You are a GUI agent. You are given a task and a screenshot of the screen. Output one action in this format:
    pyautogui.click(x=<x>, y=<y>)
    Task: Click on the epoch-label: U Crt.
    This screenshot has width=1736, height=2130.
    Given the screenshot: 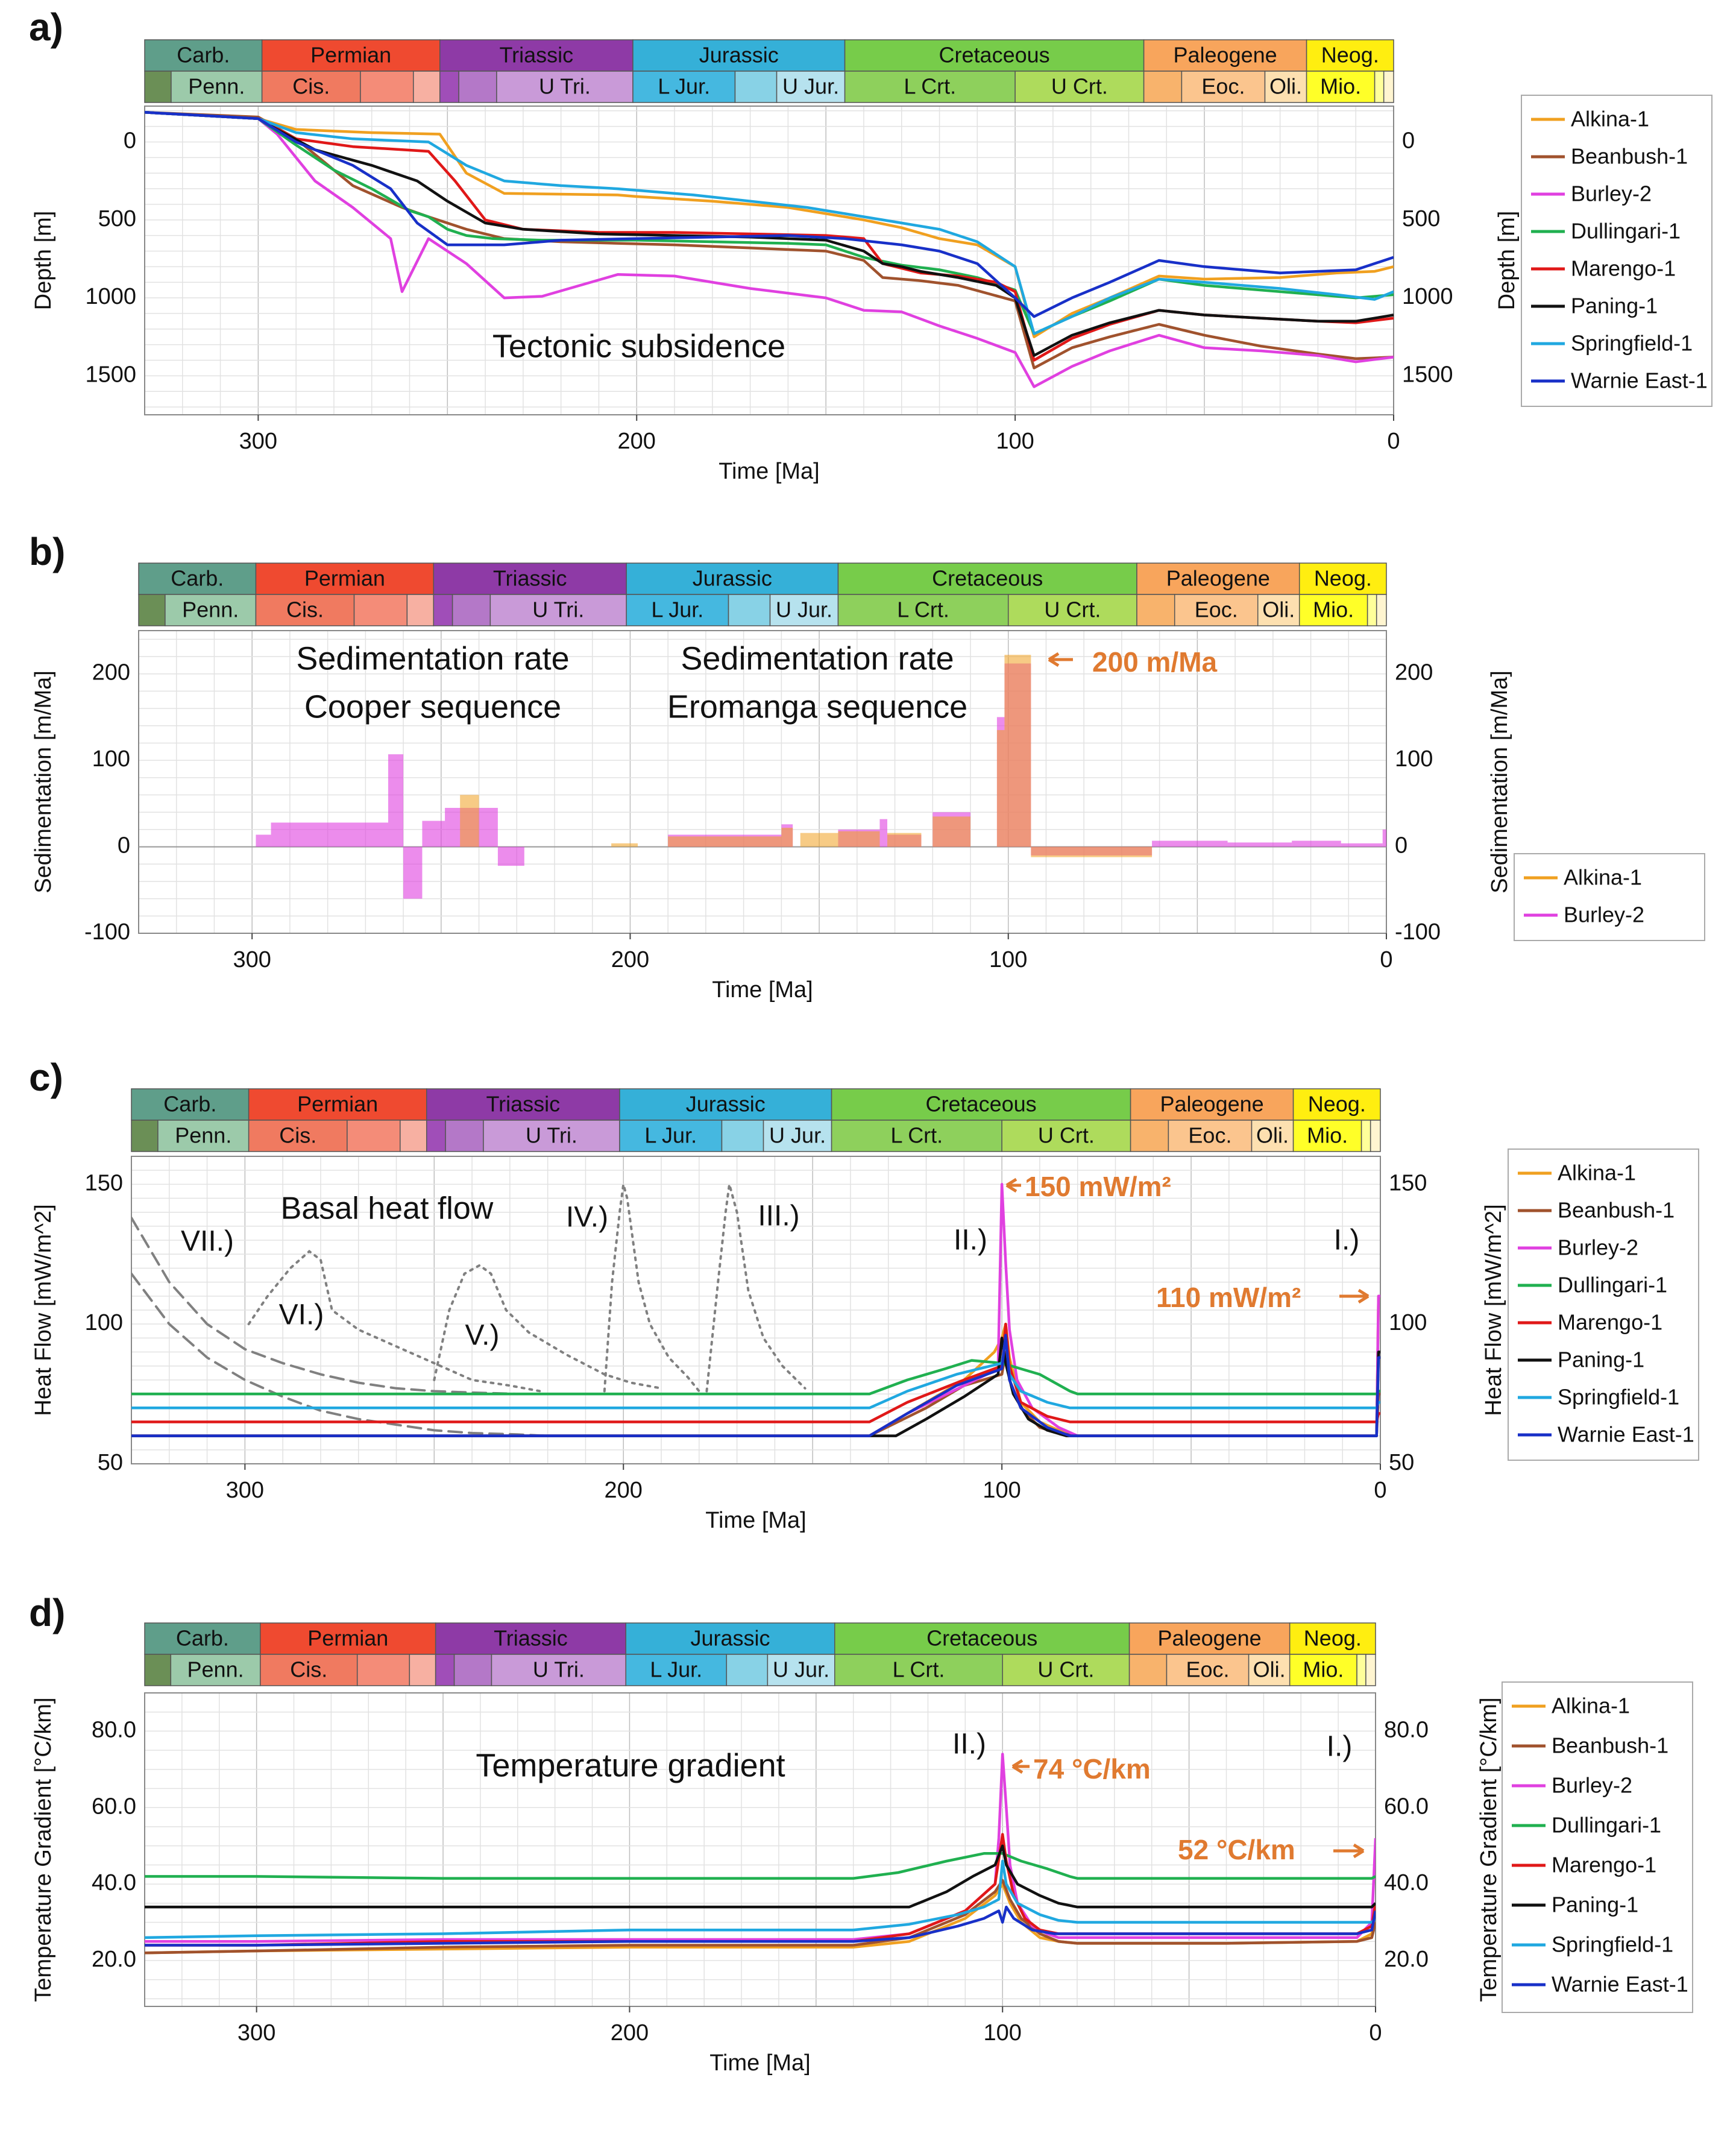 What is the action you would take?
    pyautogui.click(x=1072, y=609)
    